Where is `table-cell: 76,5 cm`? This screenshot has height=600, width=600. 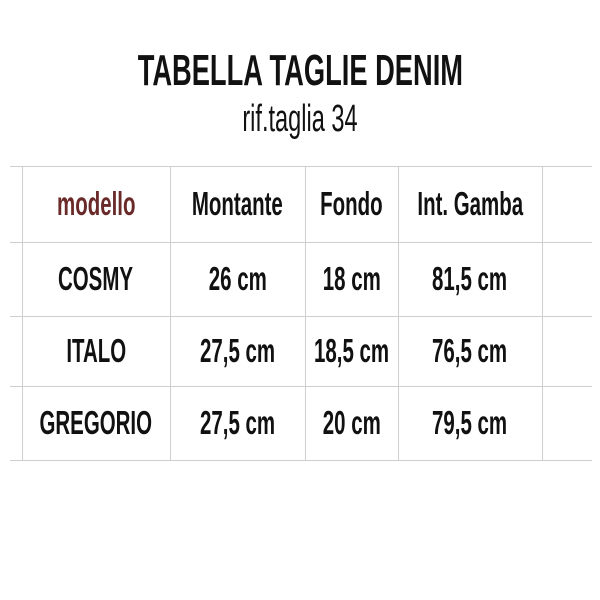 table-cell: 76,5 cm is located at coordinates (470, 351).